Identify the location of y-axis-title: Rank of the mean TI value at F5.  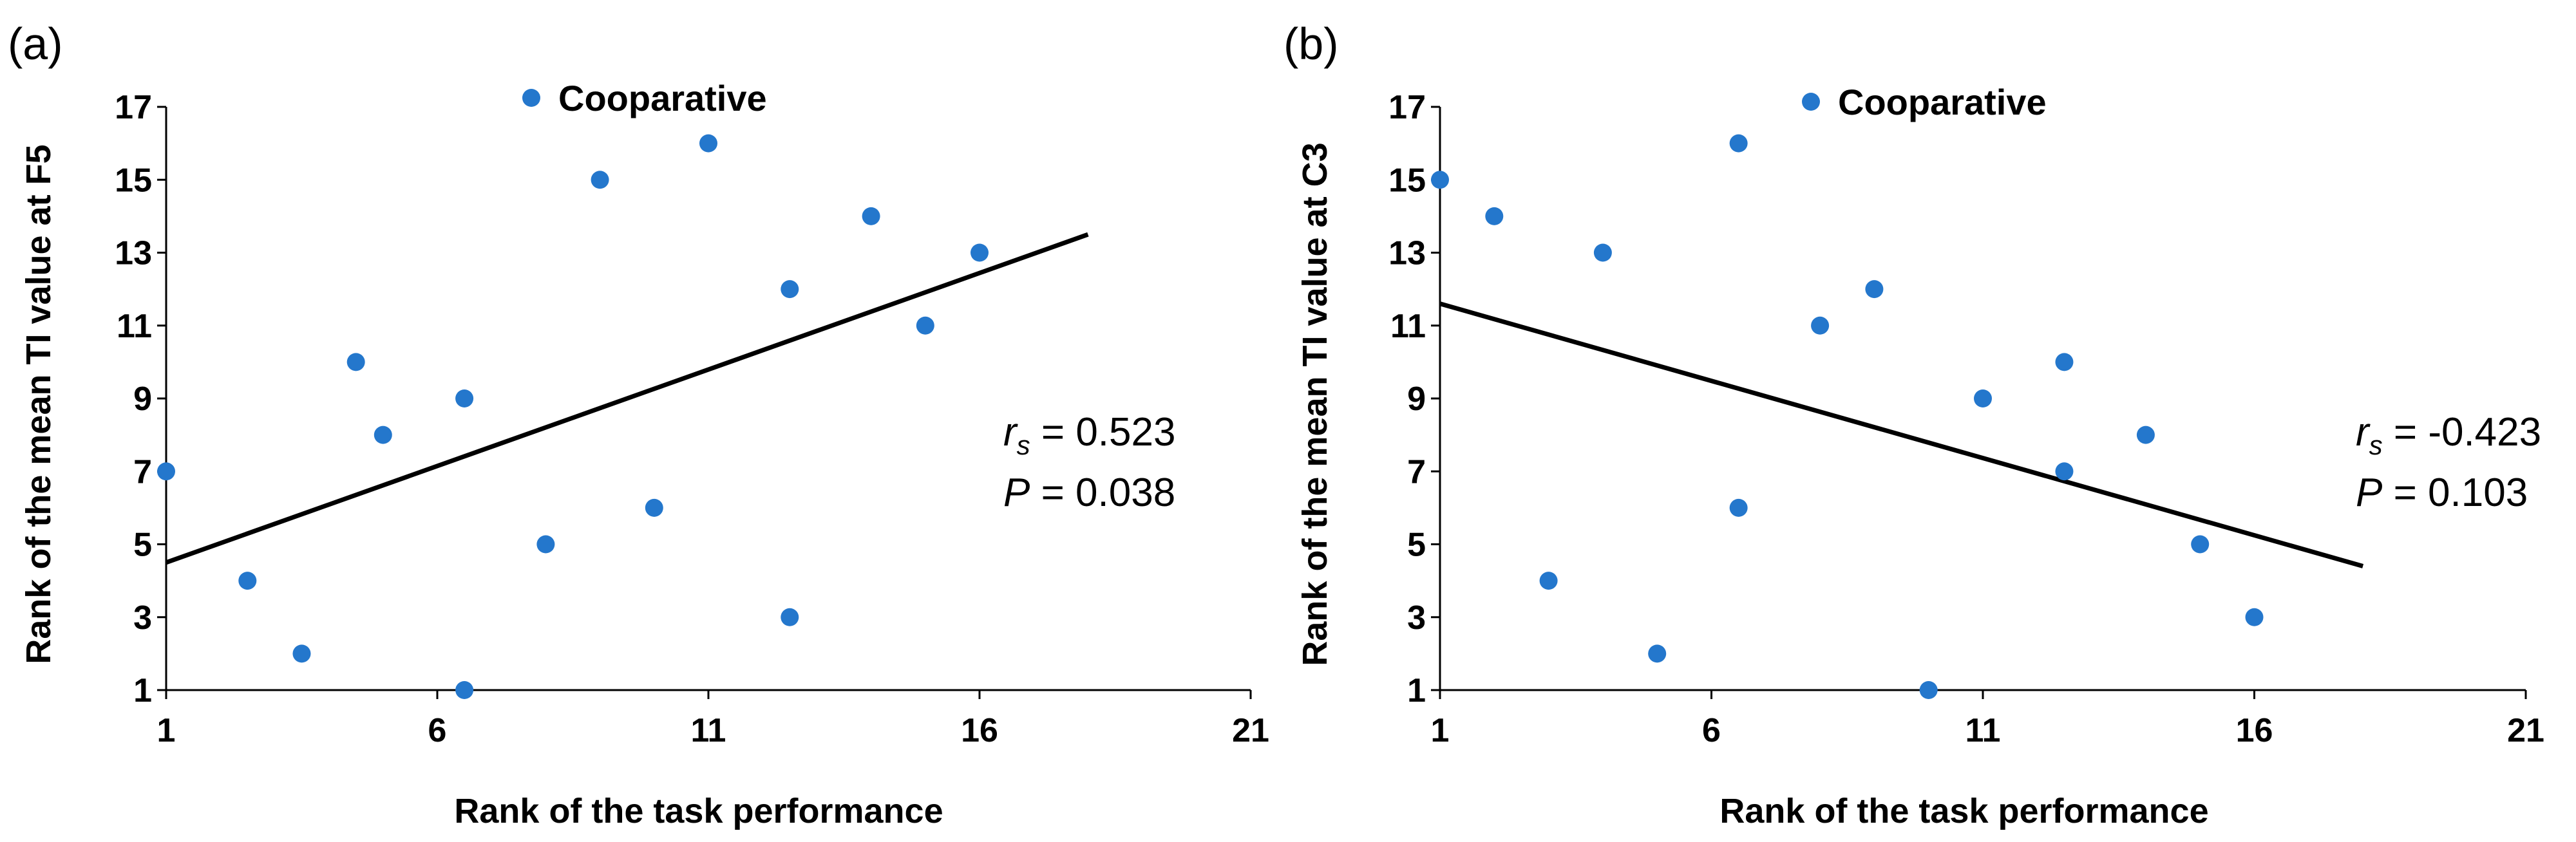
(38, 404).